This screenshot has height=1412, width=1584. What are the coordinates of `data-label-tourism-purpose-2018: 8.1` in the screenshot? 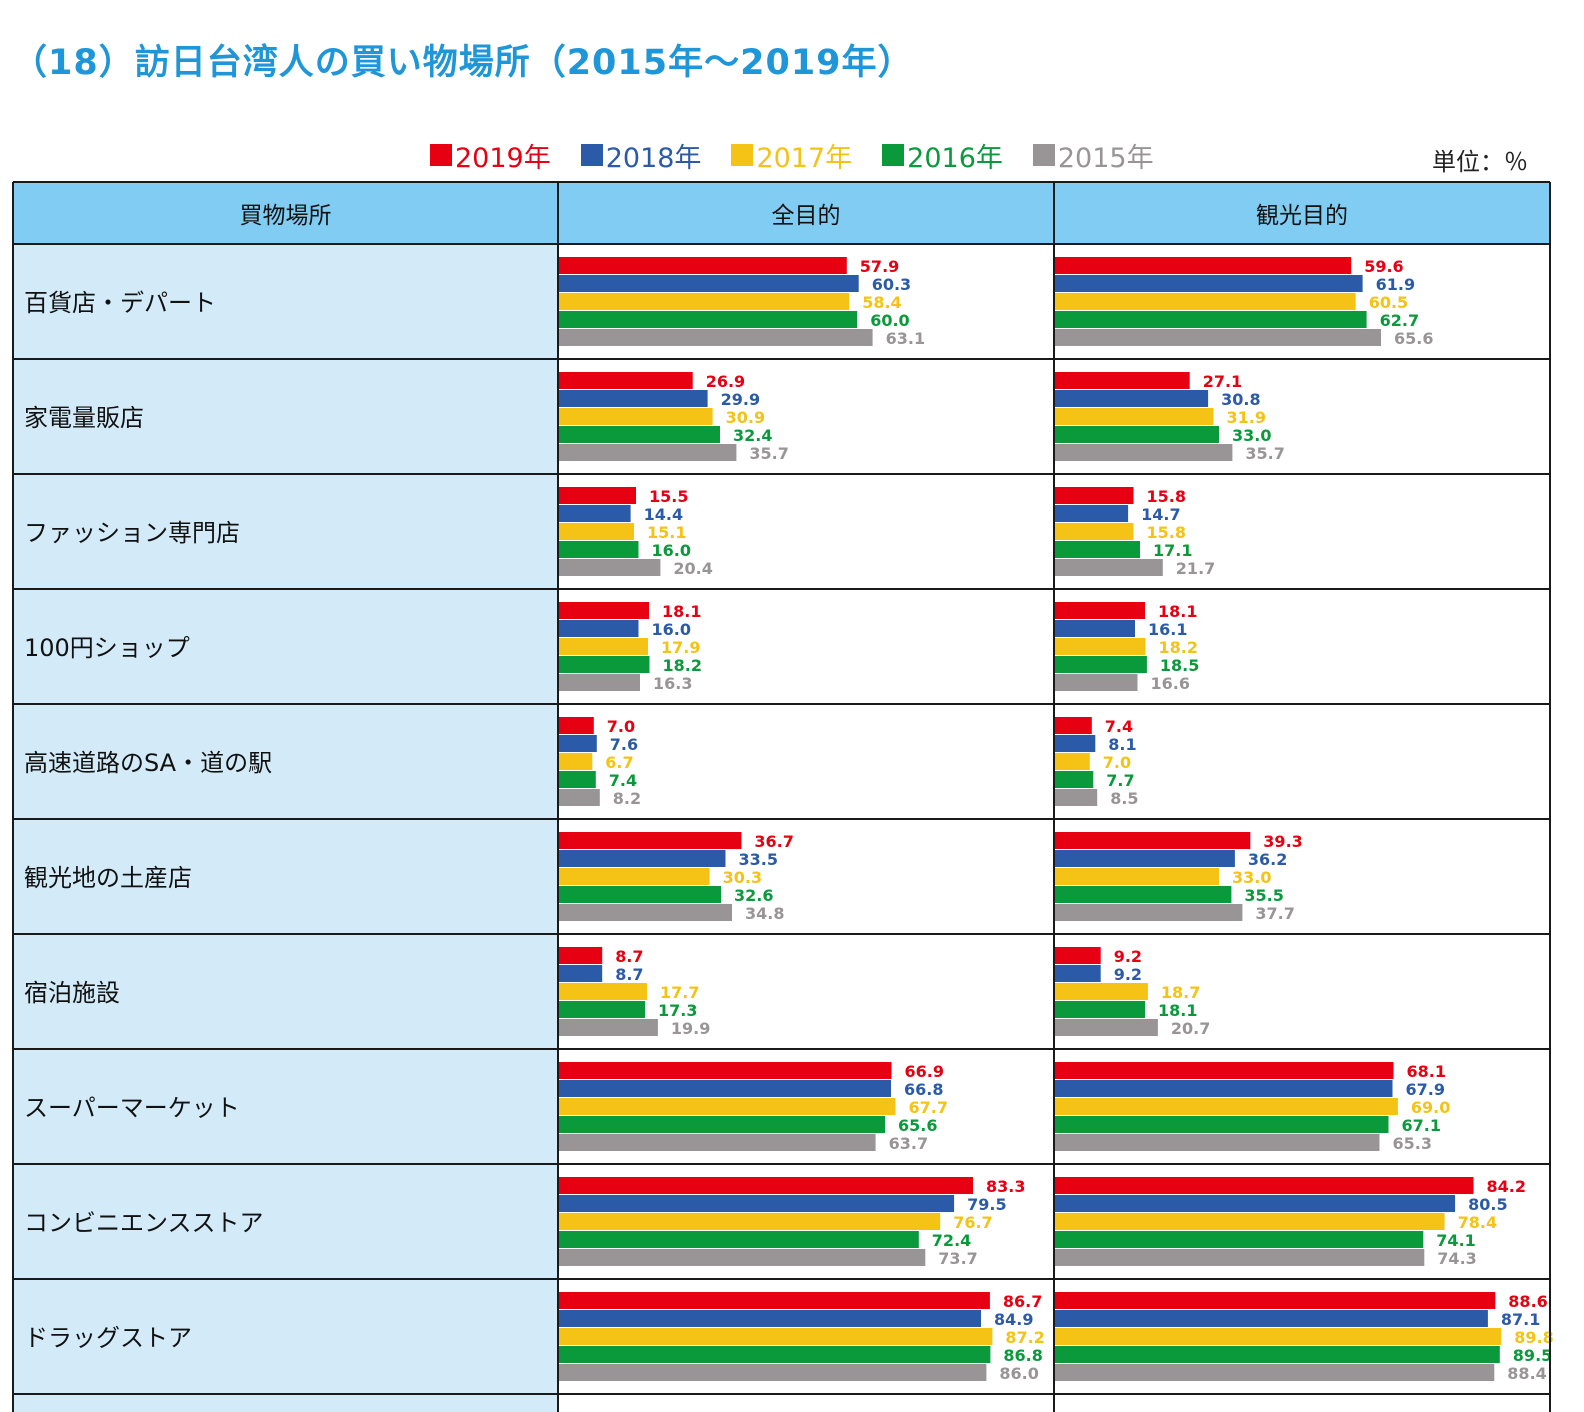 It's located at (1122, 744).